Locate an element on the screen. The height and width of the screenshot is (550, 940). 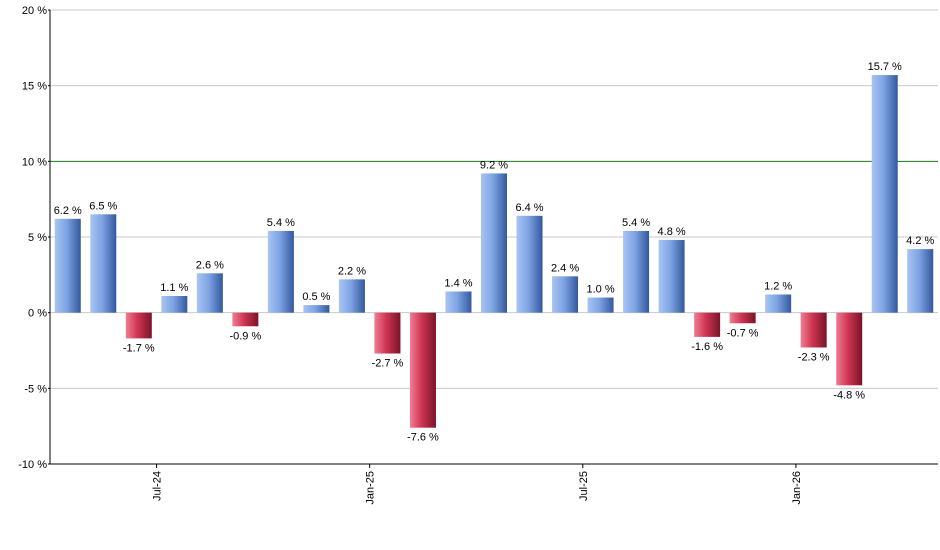
data-label: 2.2 % is located at coordinates (352, 271).